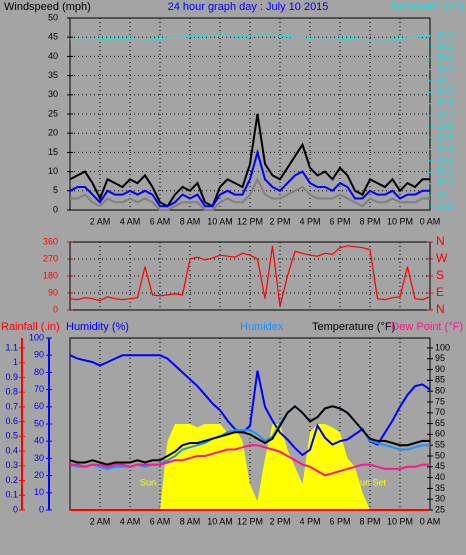 The height and width of the screenshot is (555, 466). Describe the element at coordinates (446, 137) in the screenshot. I see `y-tick-label: 29.5` at that location.